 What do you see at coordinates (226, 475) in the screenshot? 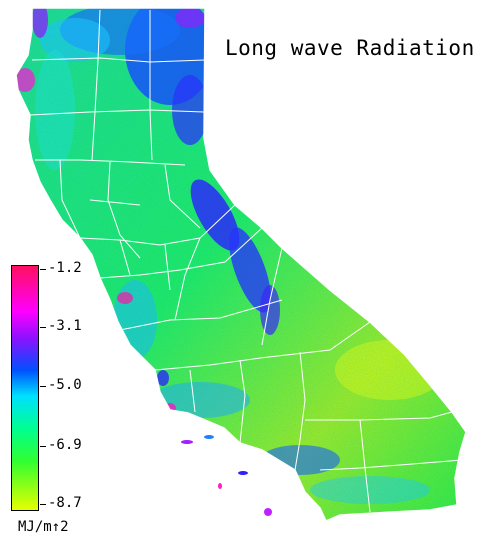
I see `islands` at bounding box center [226, 475].